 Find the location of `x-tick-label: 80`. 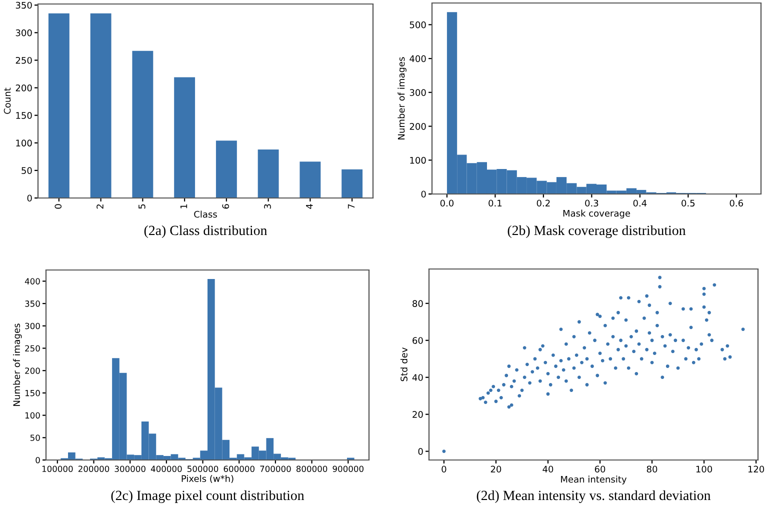

x-tick-label: 80 is located at coordinates (652, 469).